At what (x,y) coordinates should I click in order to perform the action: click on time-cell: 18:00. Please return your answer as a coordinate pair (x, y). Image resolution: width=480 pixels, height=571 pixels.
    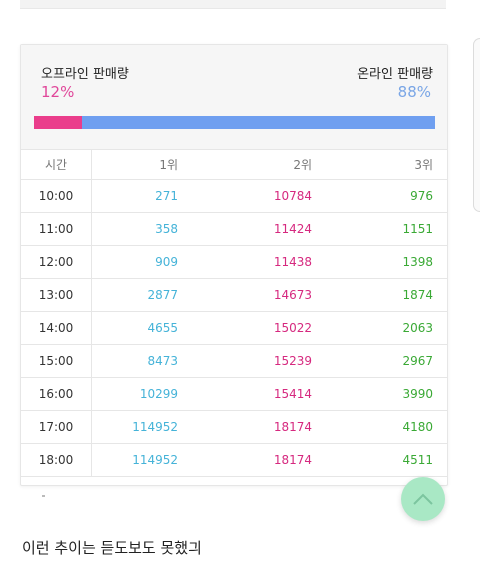
    Looking at the image, I should click on (56, 460).